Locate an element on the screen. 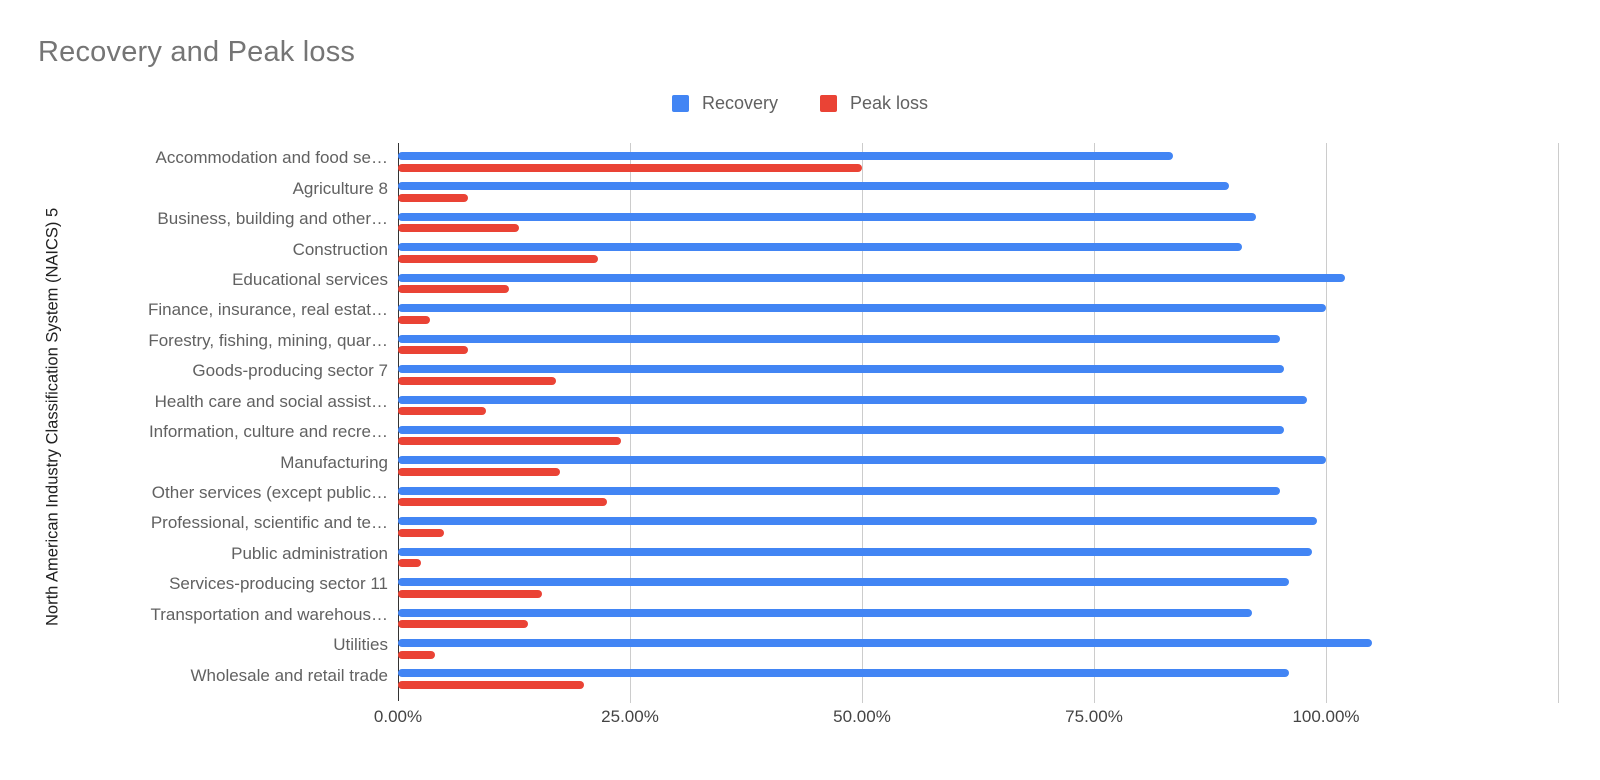 This screenshot has width=1600, height=780. x-tick-label: 100.00% is located at coordinates (1326, 716).